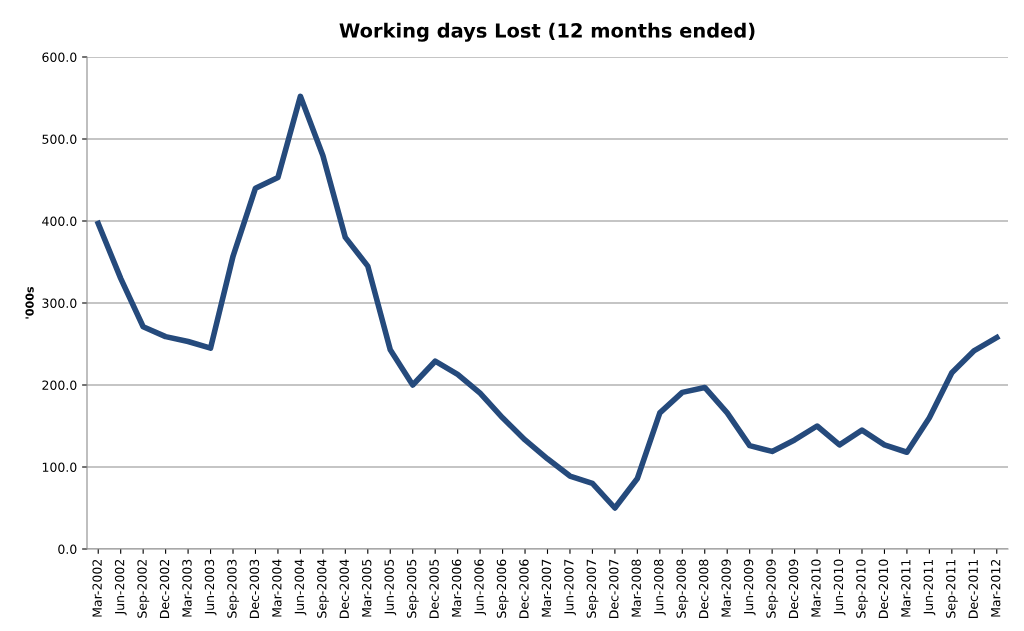 The image size is (1024, 631). Describe the element at coordinates (952, 588) in the screenshot. I see `x-tick-label: Sep-2011` at that location.